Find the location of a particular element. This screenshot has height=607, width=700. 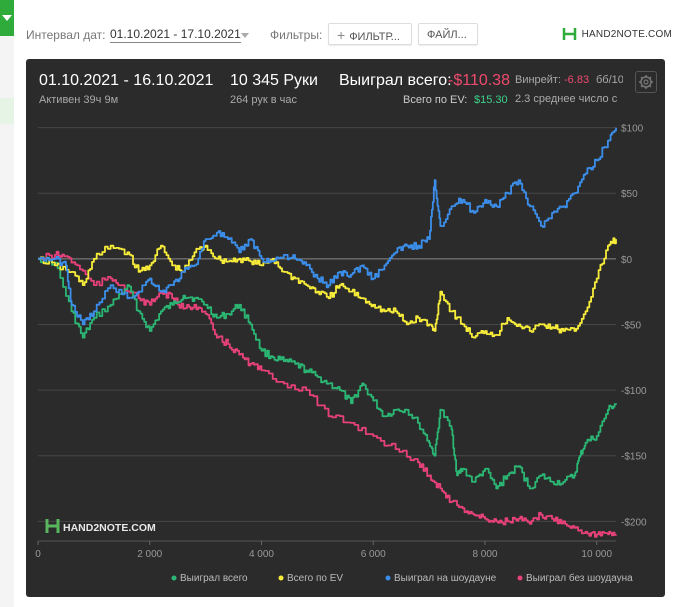

gear-icon is located at coordinates (646, 82).